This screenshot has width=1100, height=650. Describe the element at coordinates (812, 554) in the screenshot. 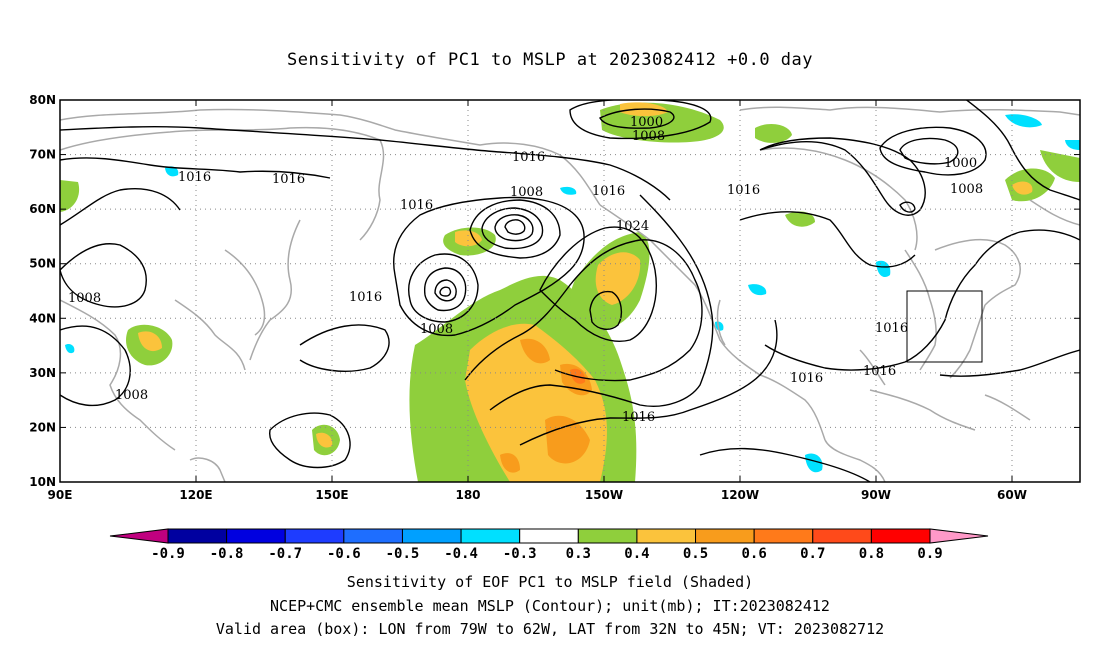

I see `colorbar-label: 0.7` at that location.